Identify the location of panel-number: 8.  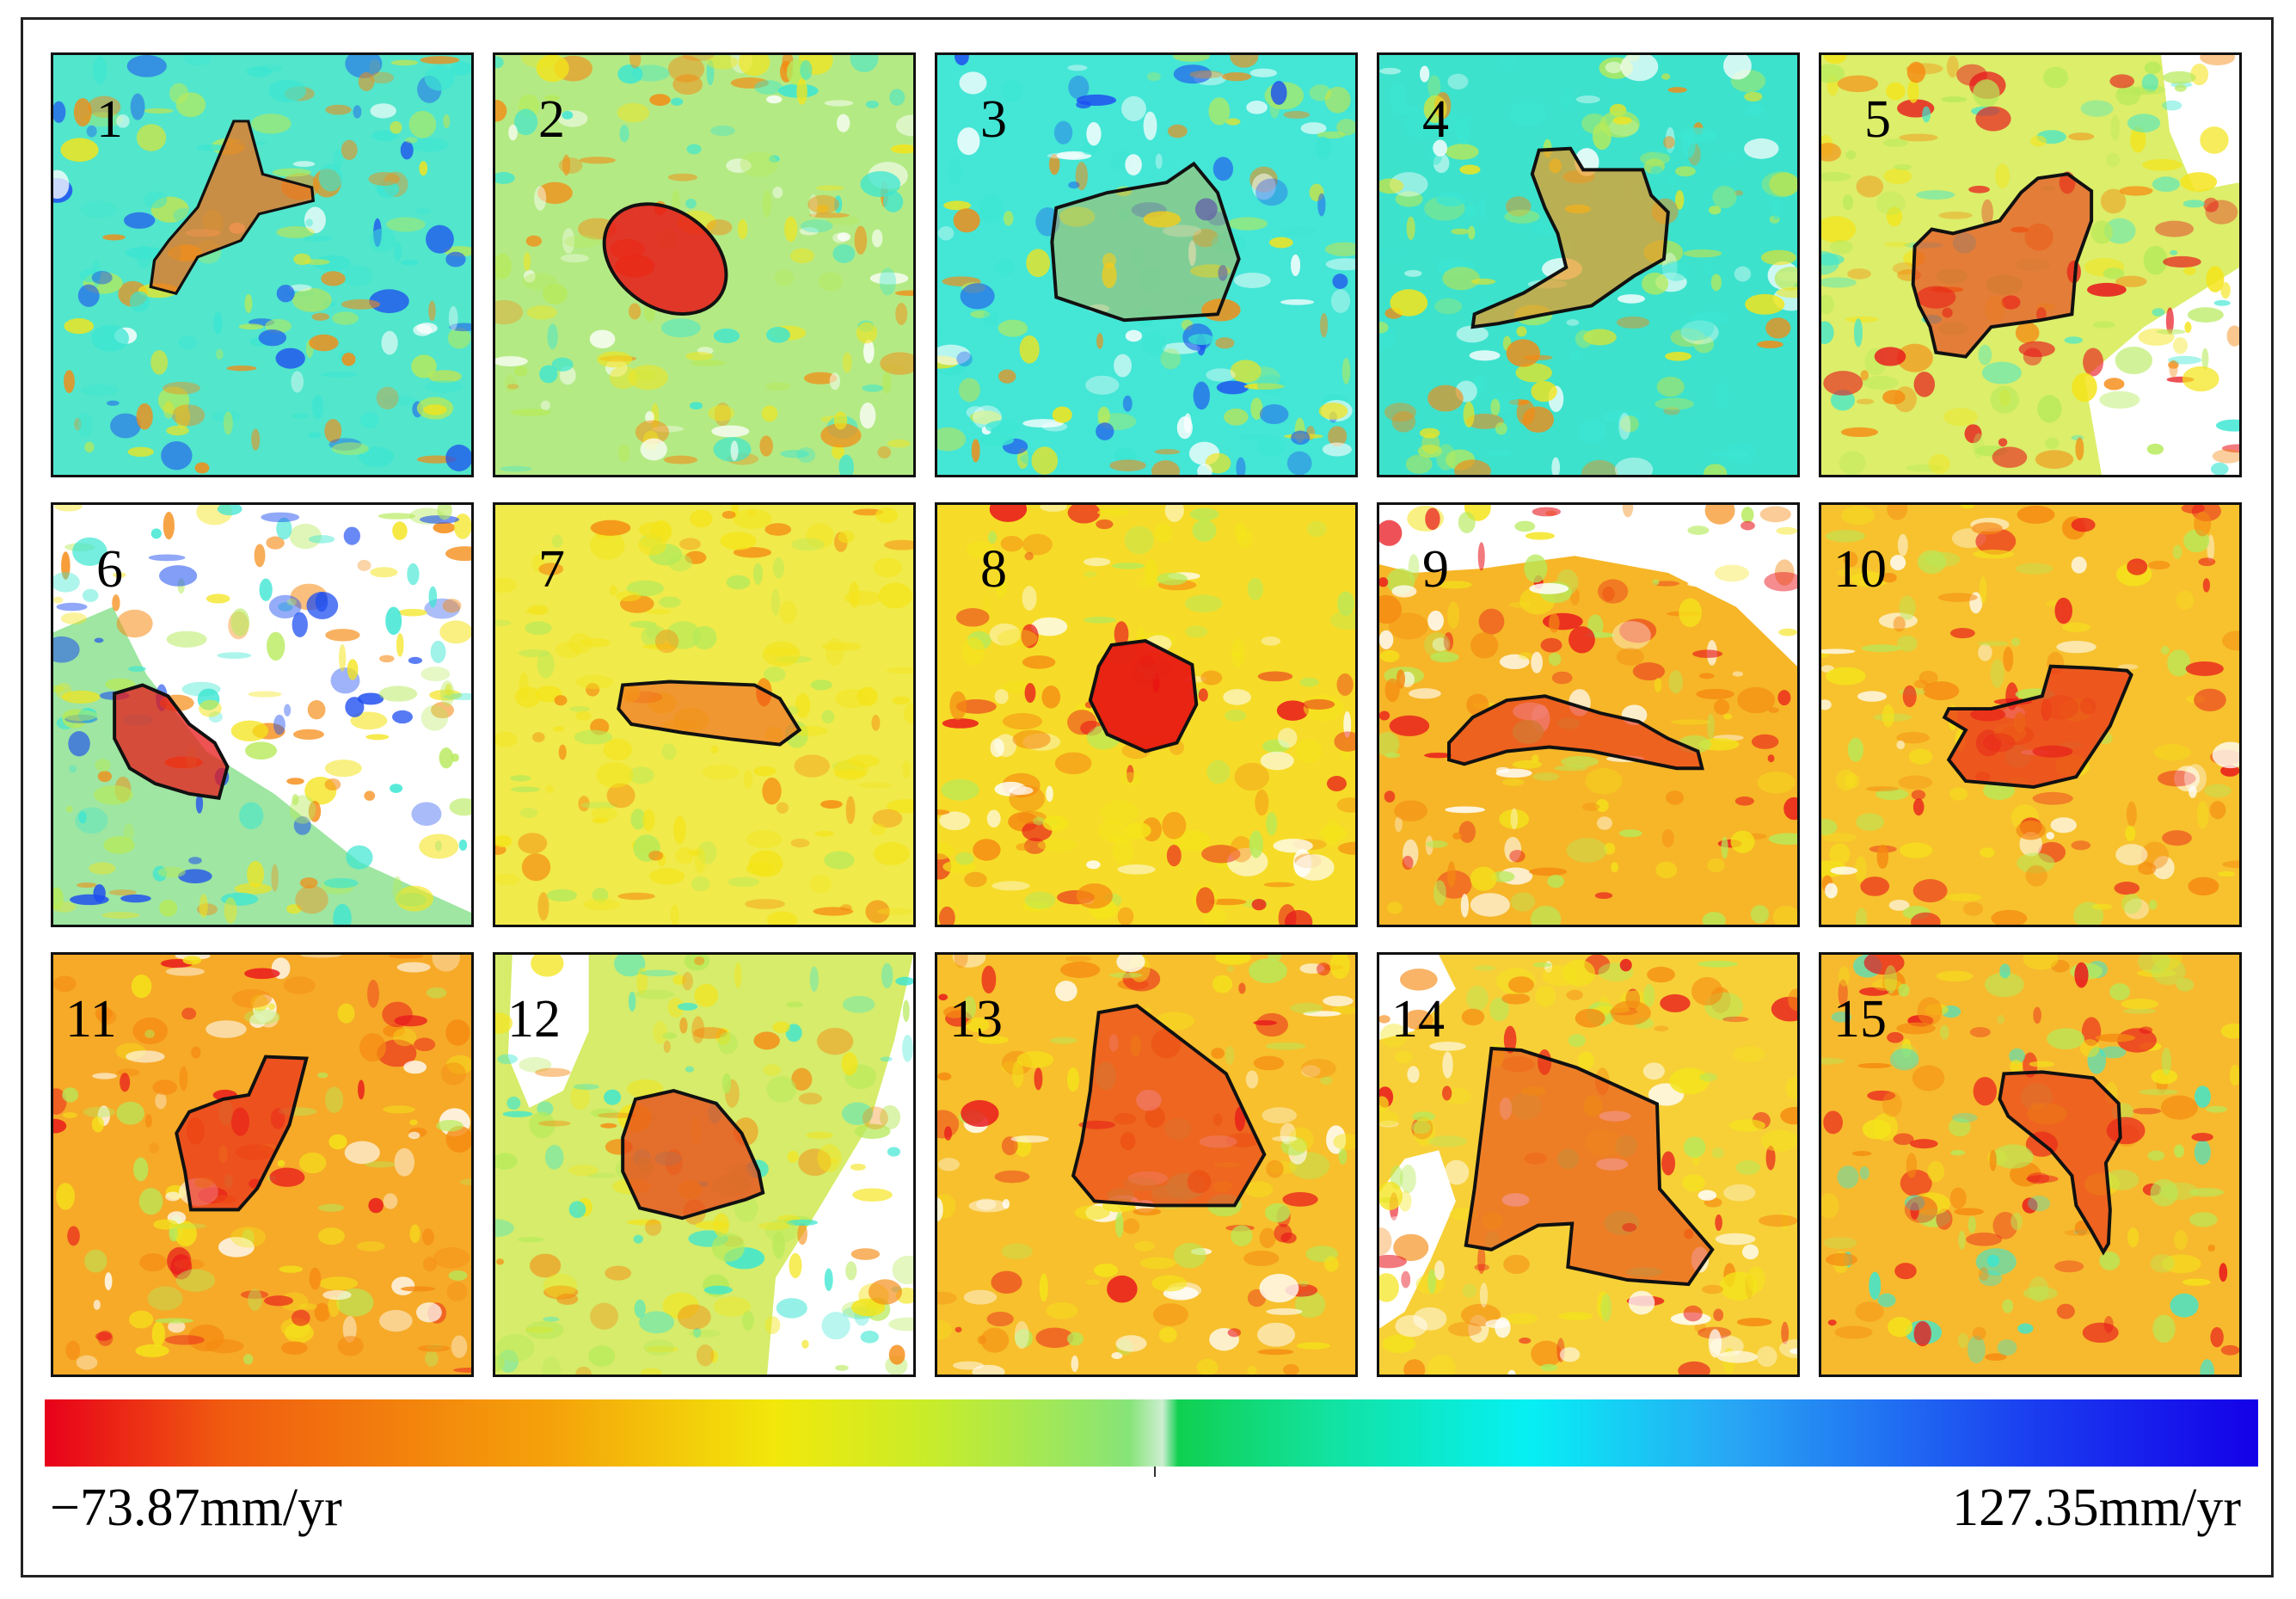
(993, 569).